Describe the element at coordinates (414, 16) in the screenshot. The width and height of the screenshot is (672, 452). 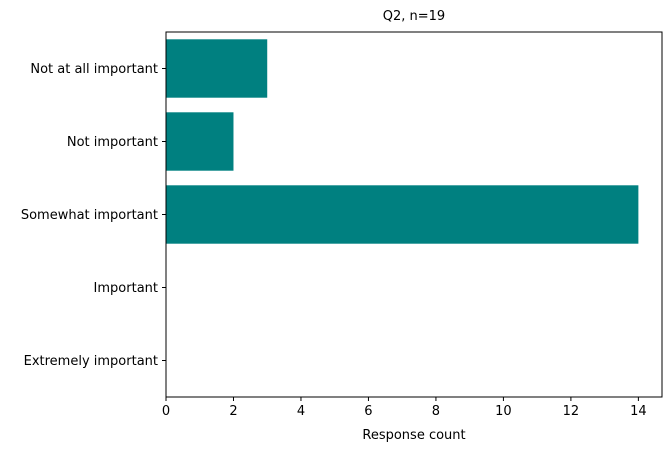
I see `chart-title: Q2, n=19` at that location.